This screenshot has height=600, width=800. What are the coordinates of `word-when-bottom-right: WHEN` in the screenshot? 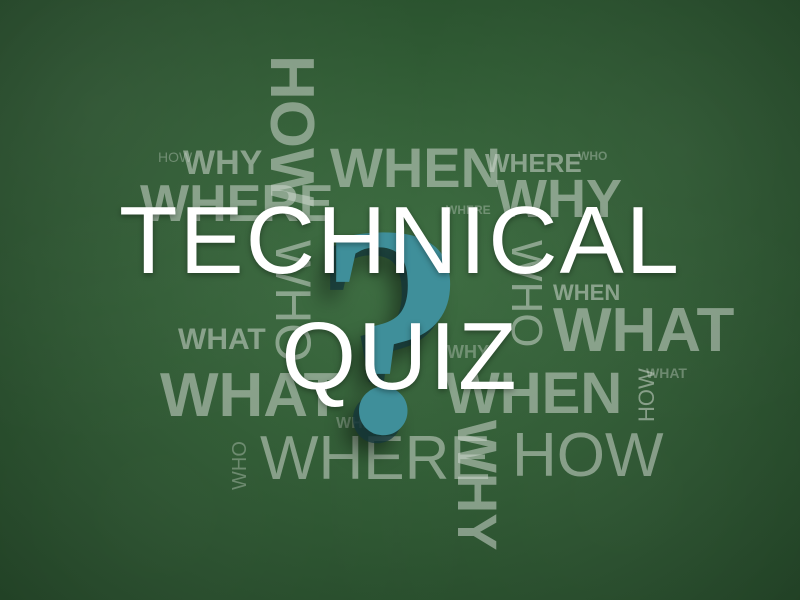 It's located at (534, 393).